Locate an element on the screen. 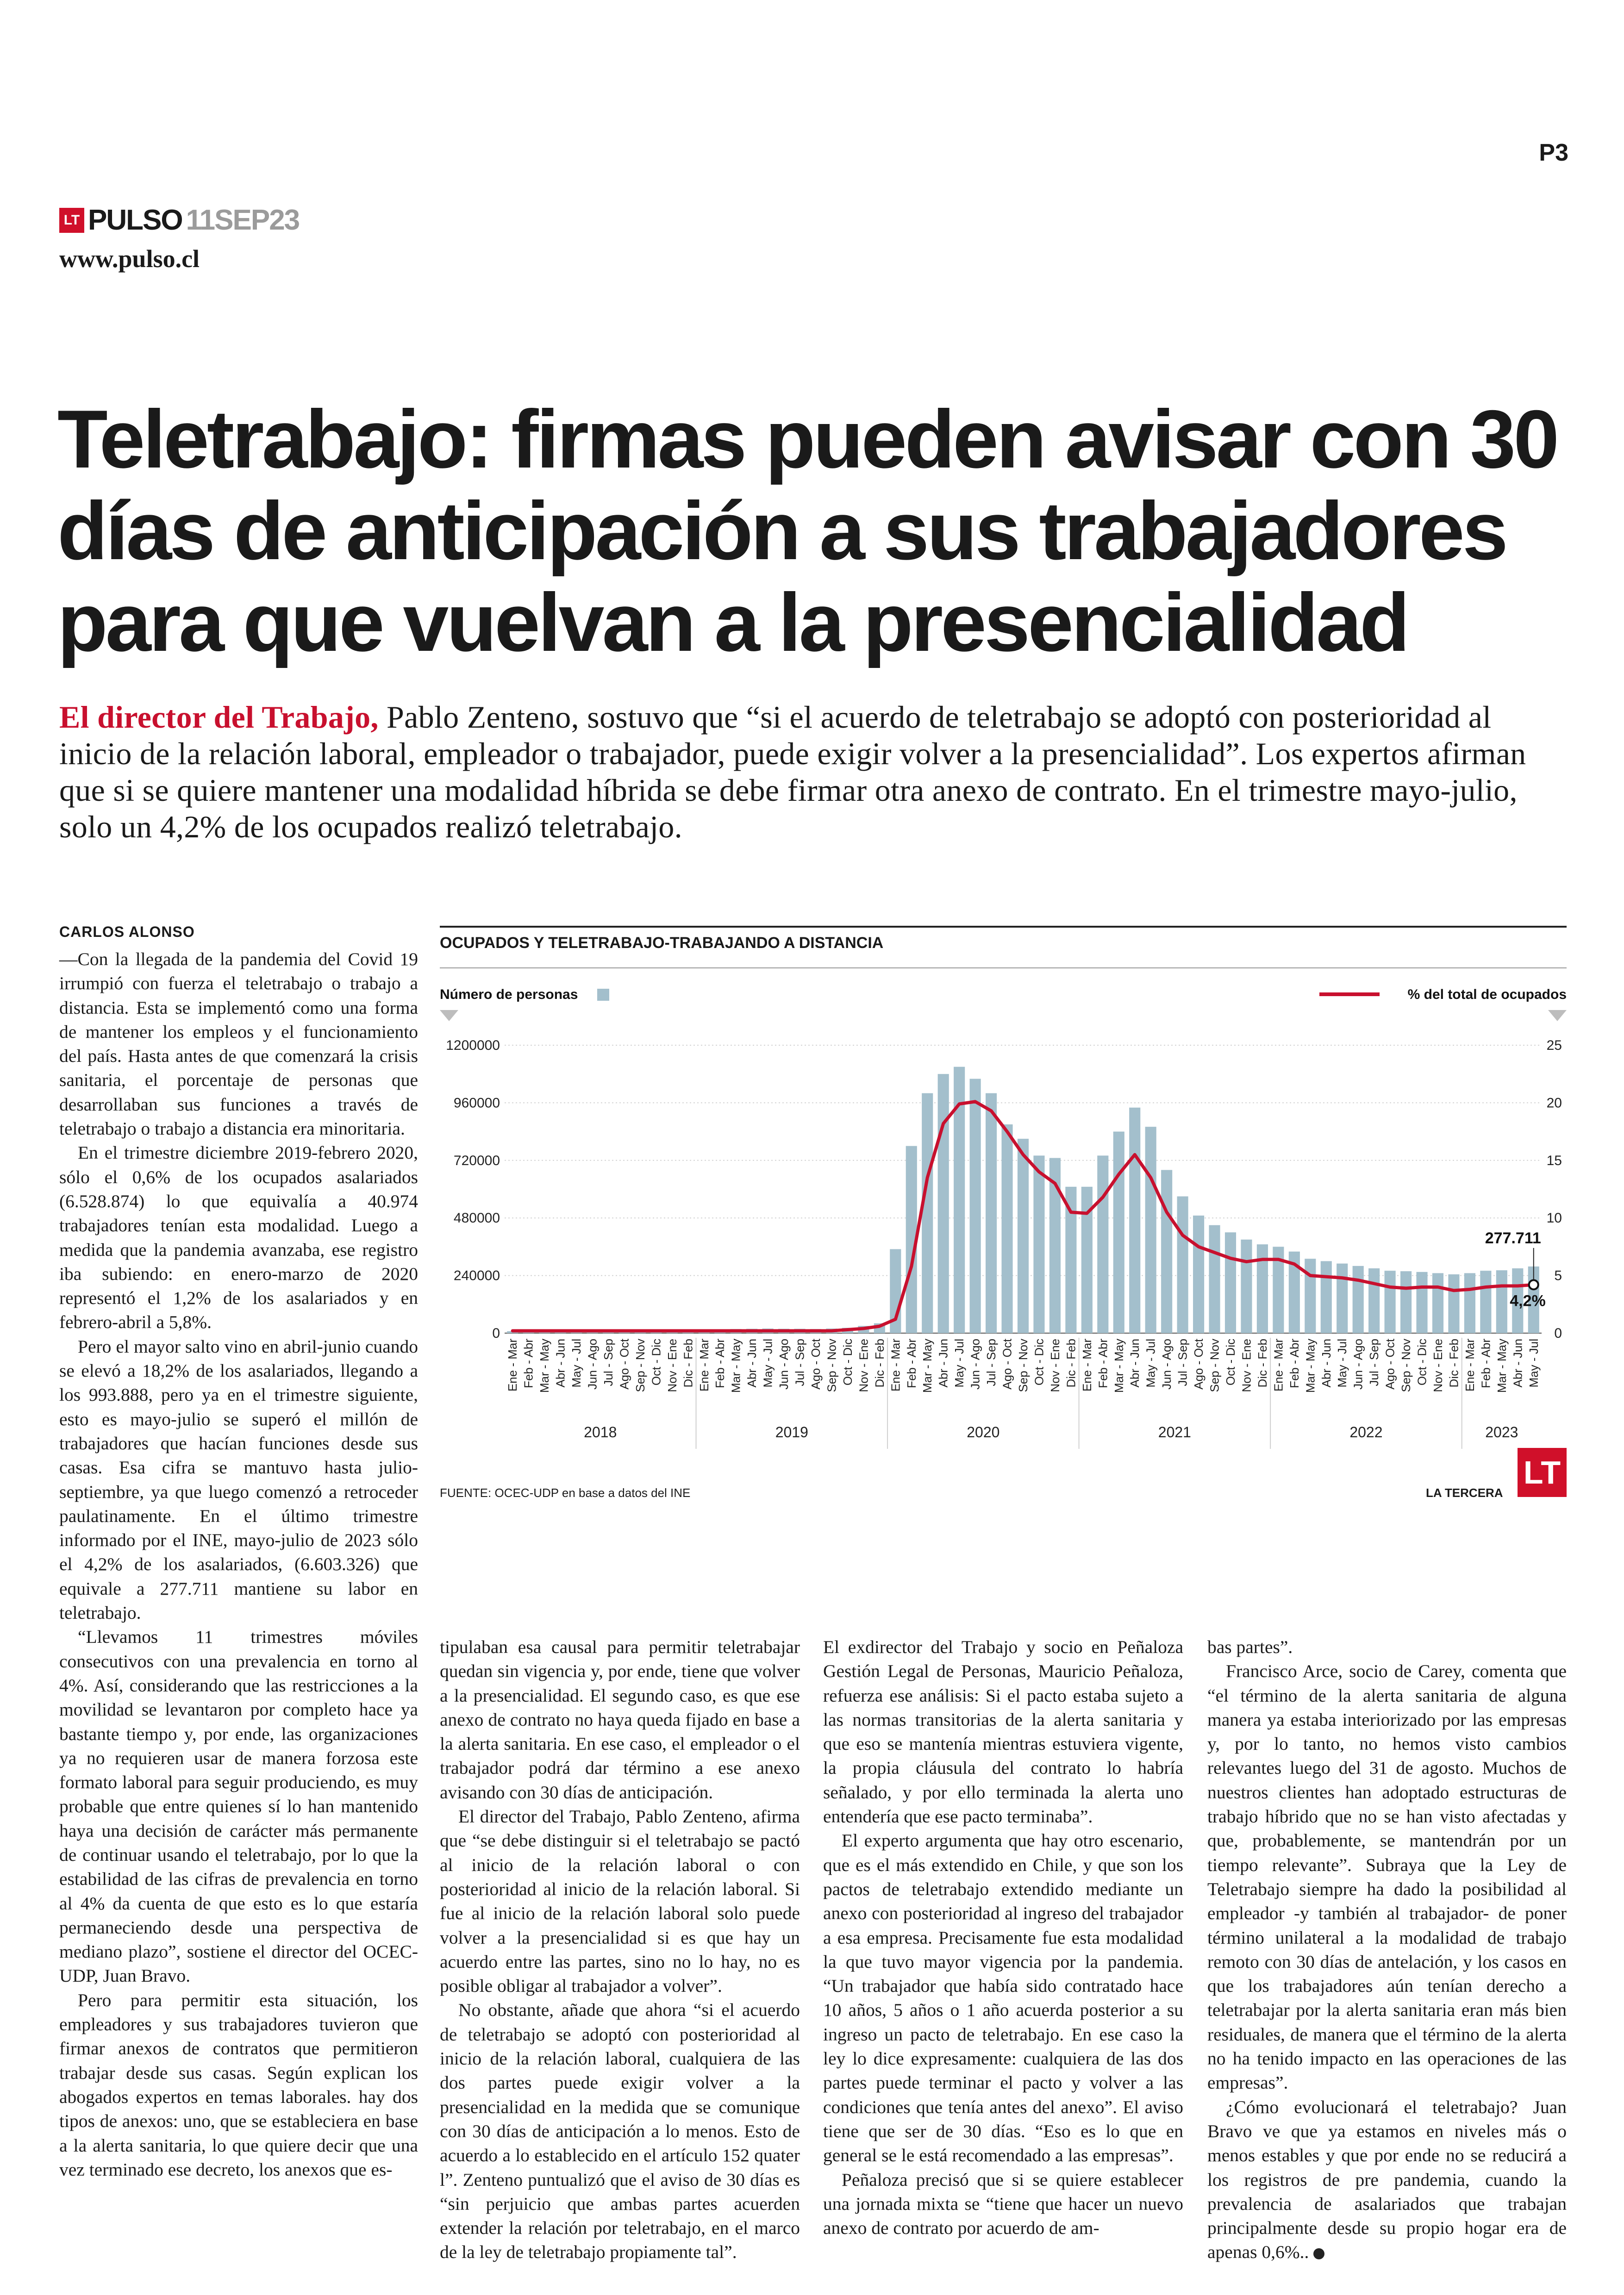 The image size is (1624, 2295). site-url: www.pulso.cl is located at coordinates (129, 259).